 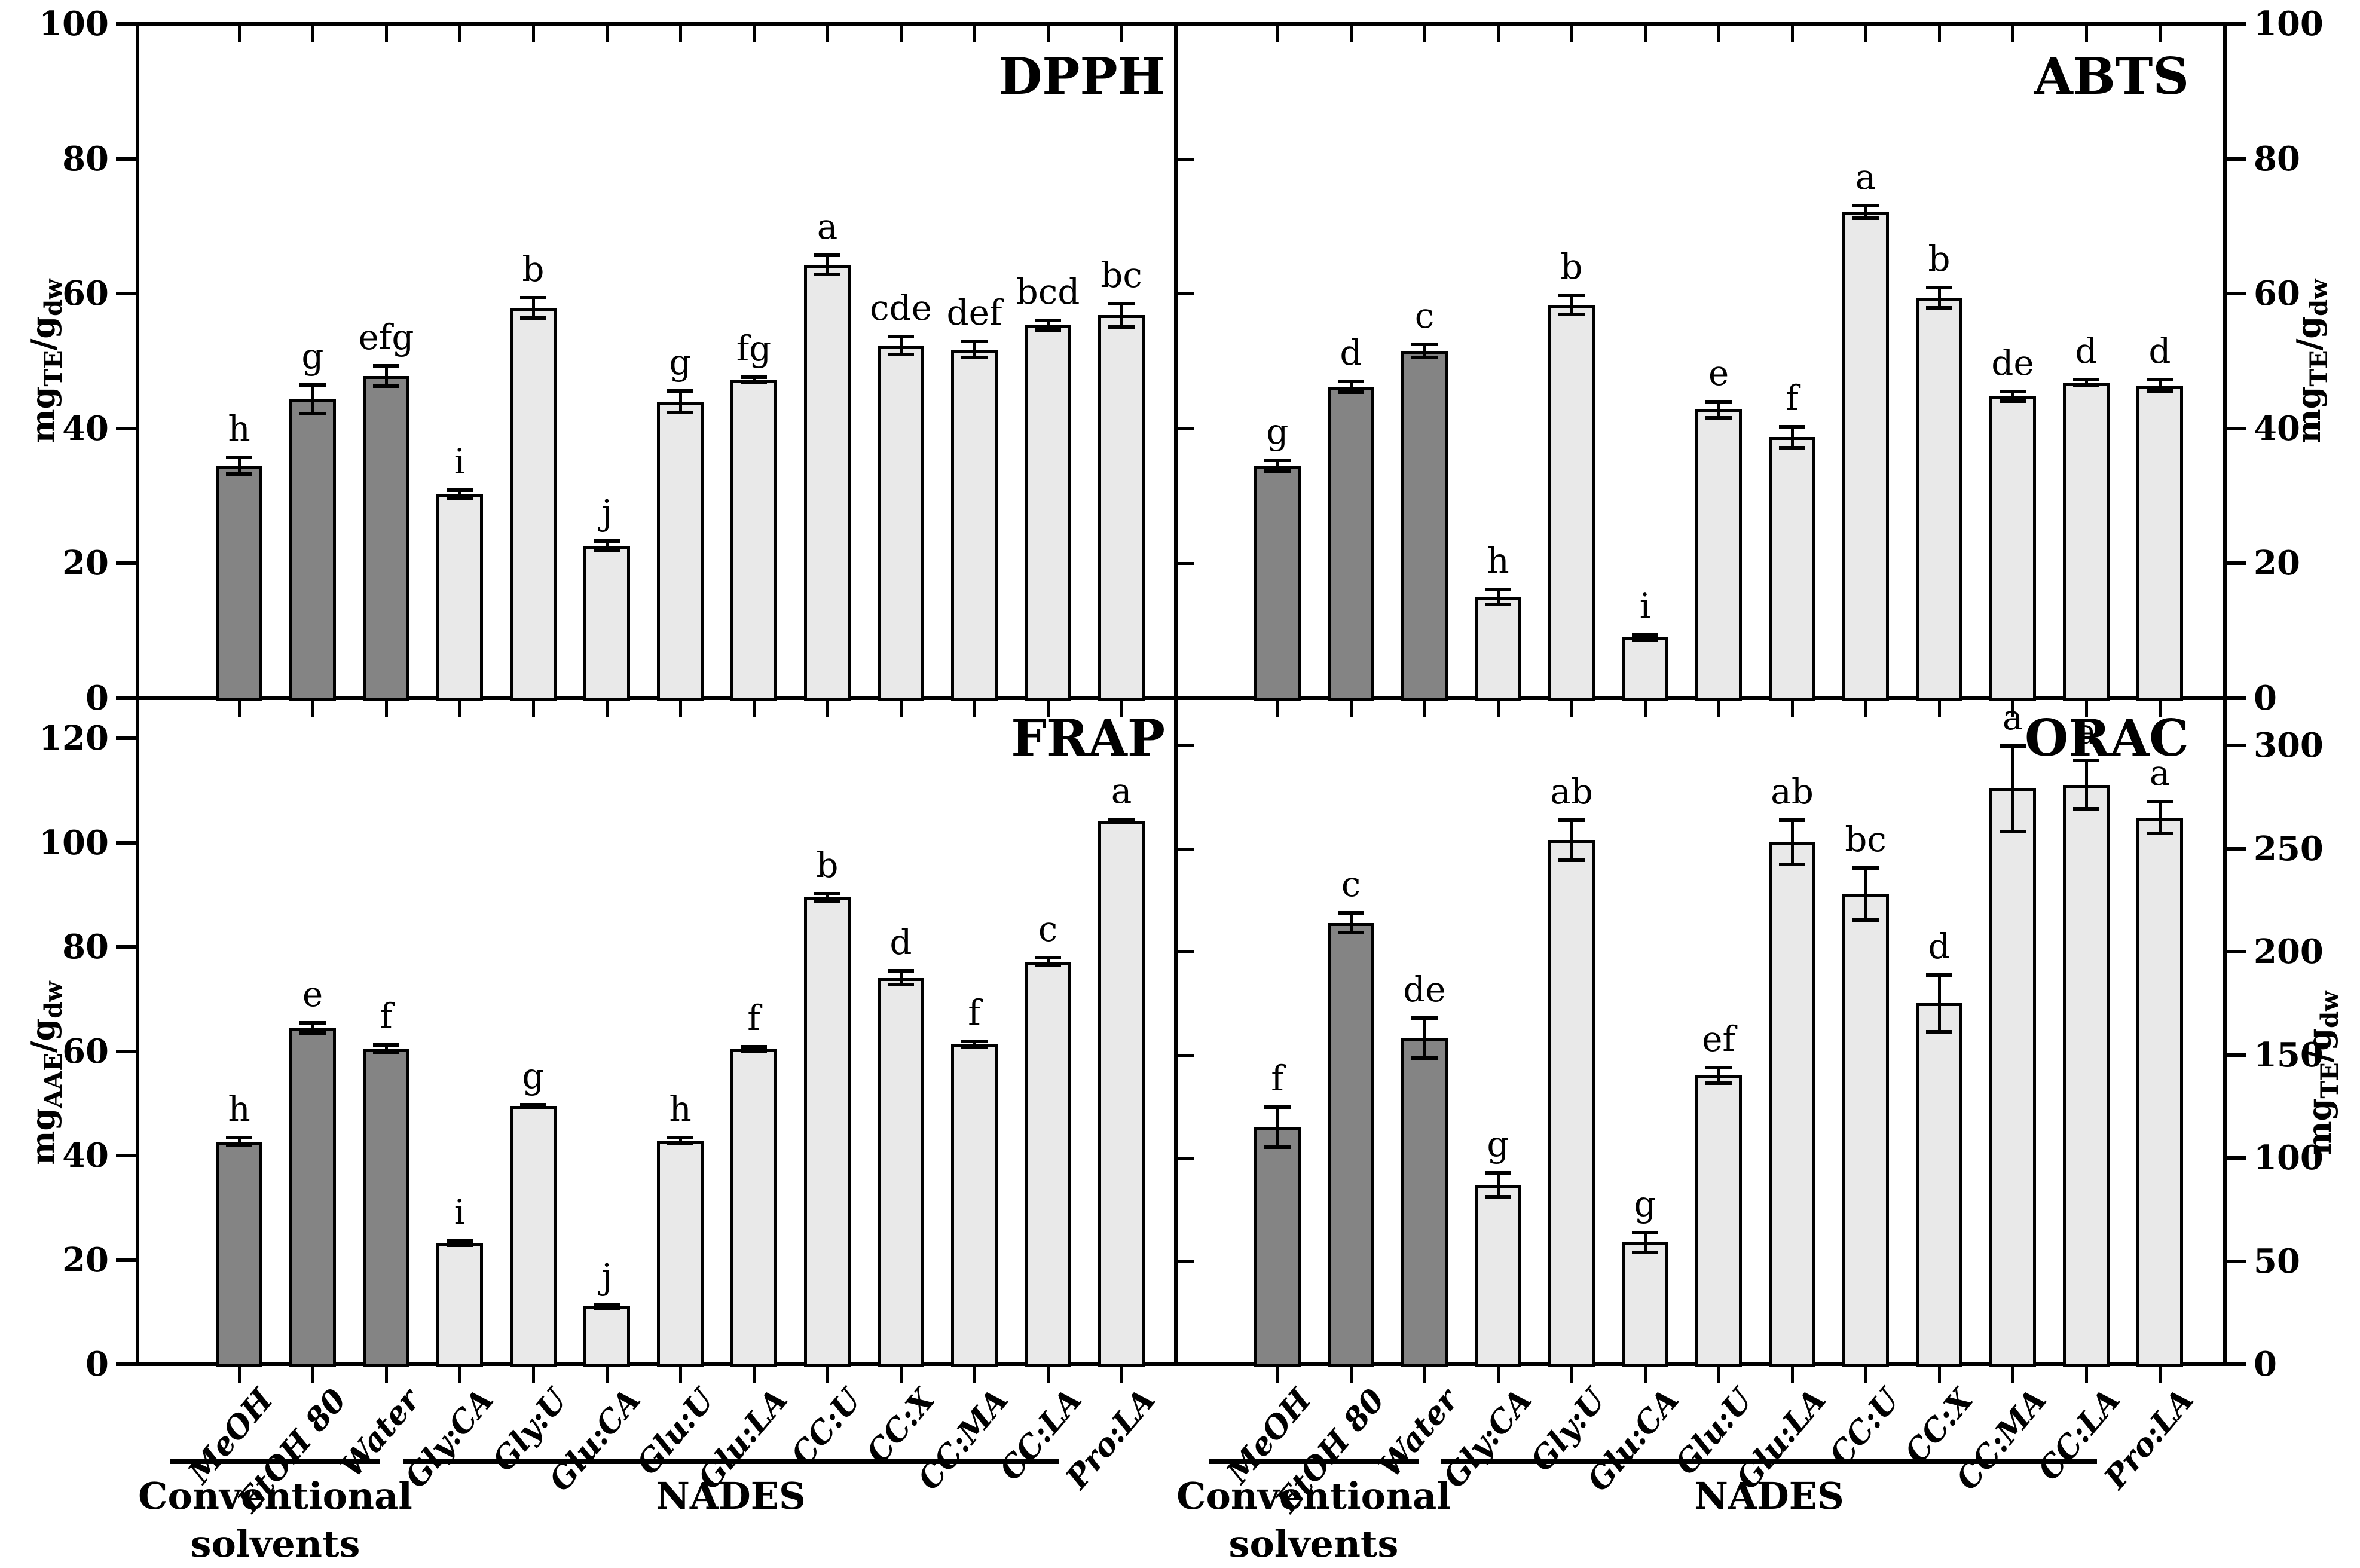 I want to click on y-axis-label-part: mg, so click(x=43, y=1136).